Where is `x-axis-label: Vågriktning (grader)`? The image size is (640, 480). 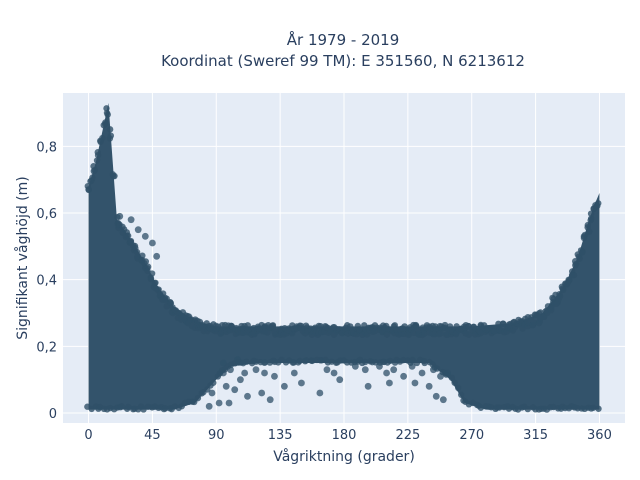
x-axis-label: Vågriktning (grader) is located at coordinates (344, 456).